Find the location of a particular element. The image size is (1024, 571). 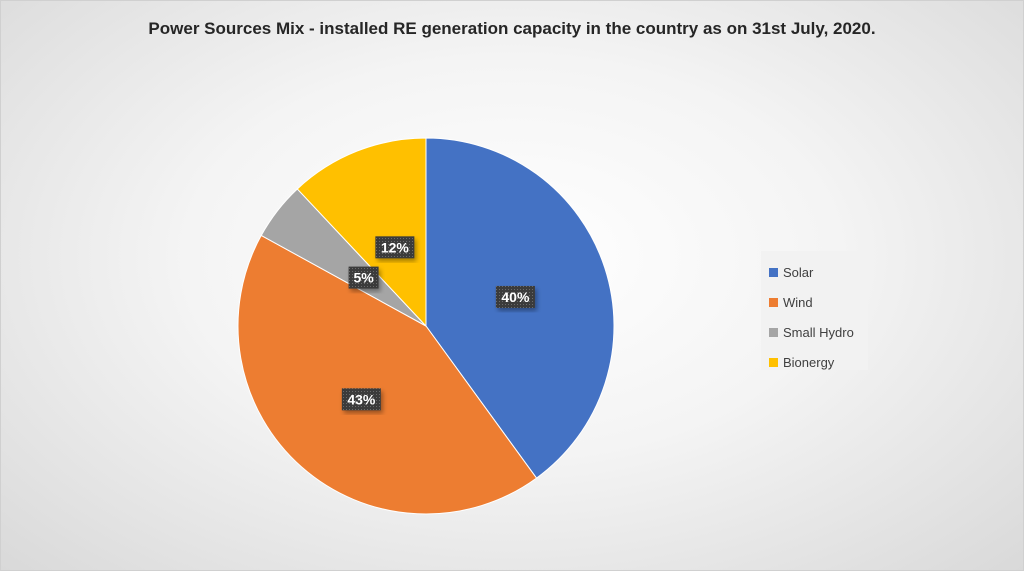

data-label-text: 43% is located at coordinates (361, 399).